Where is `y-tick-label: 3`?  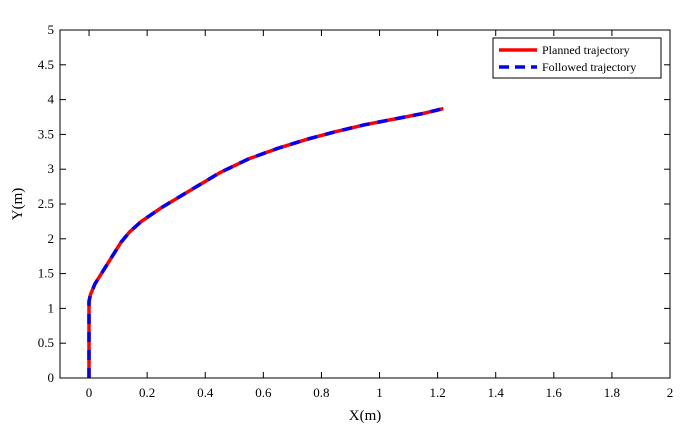 y-tick-label: 3 is located at coordinates (51, 168).